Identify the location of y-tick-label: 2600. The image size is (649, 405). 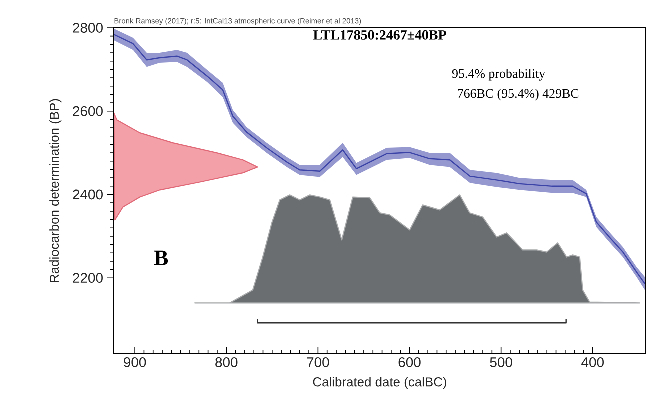
(88, 111).